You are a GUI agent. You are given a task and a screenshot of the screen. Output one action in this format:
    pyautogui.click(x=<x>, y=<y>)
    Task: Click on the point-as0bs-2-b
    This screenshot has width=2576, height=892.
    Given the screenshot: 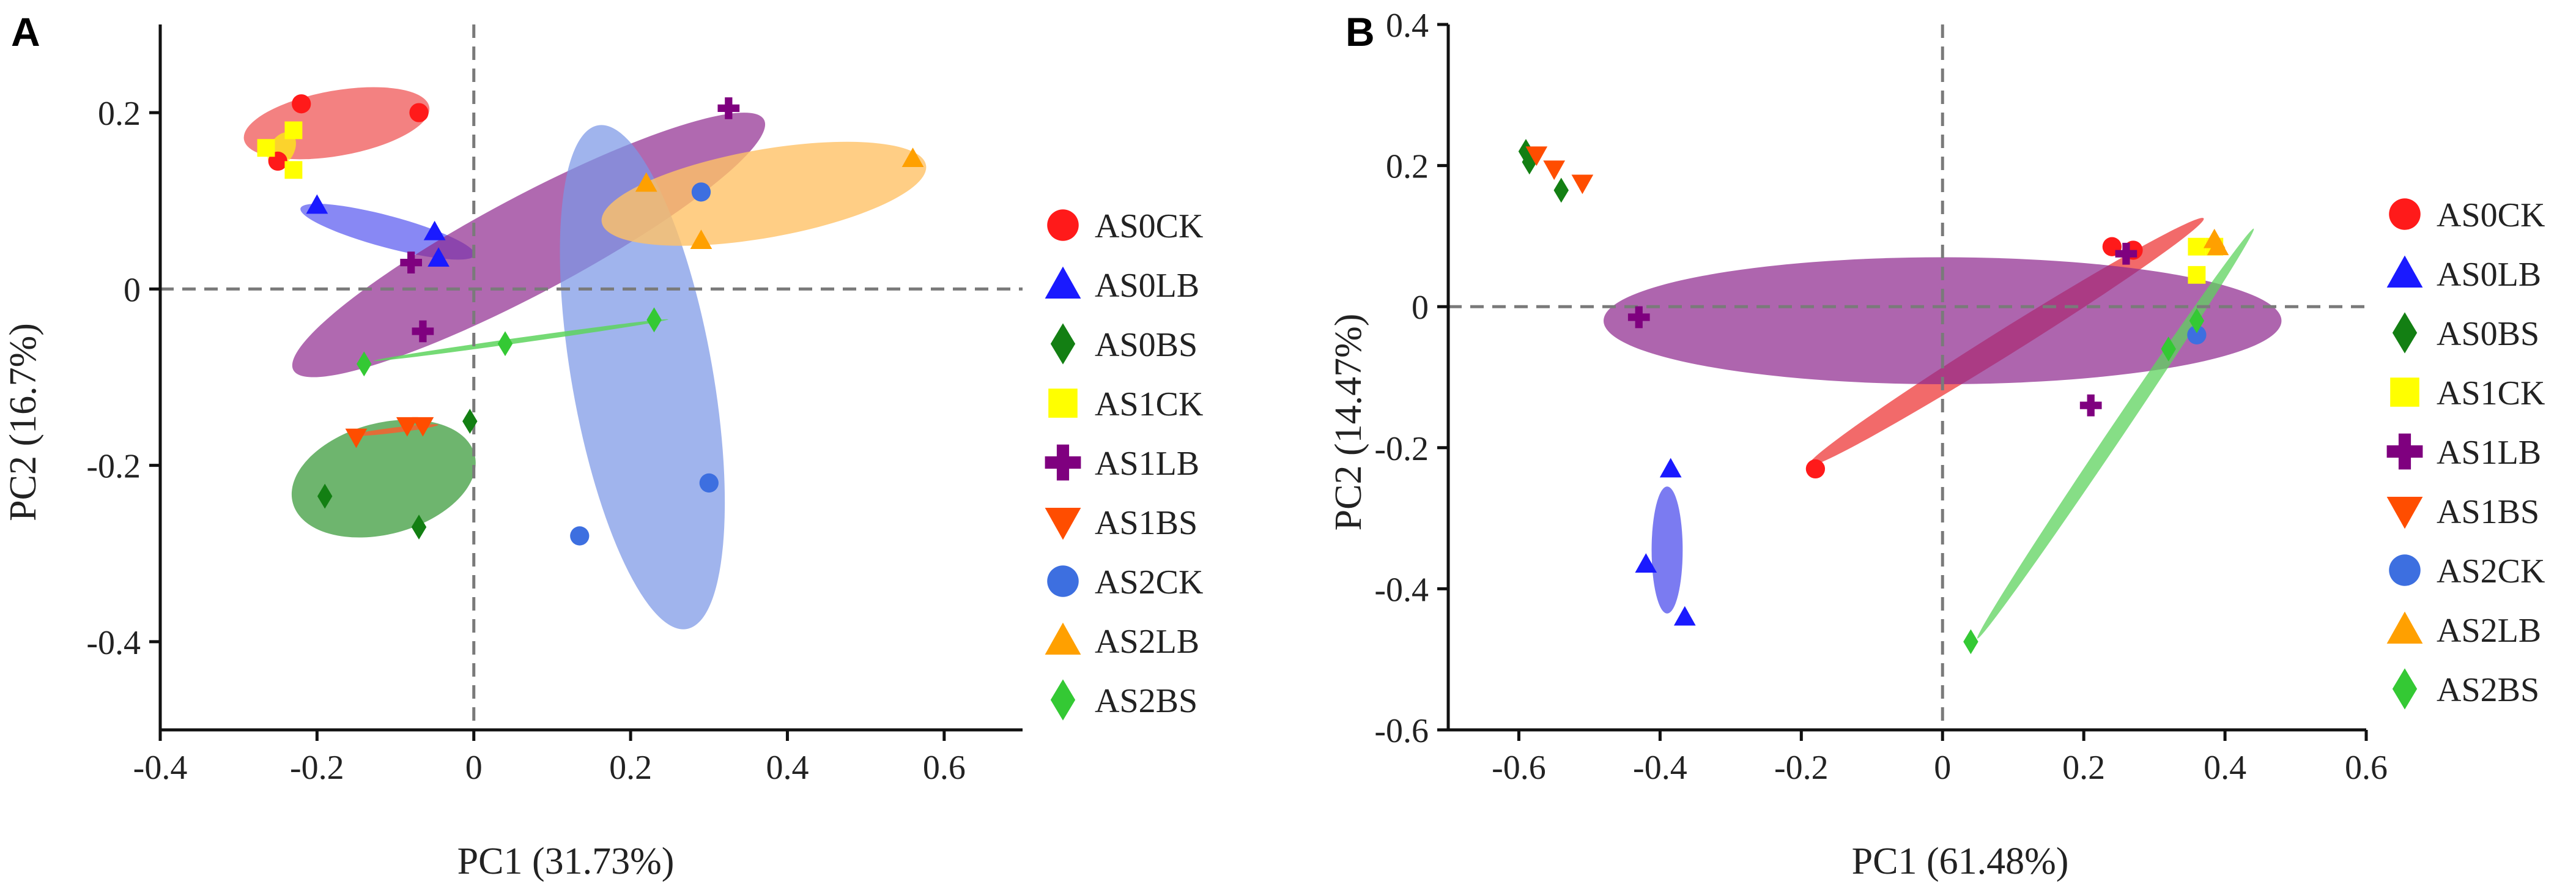 What is the action you would take?
    pyautogui.click(x=1530, y=162)
    